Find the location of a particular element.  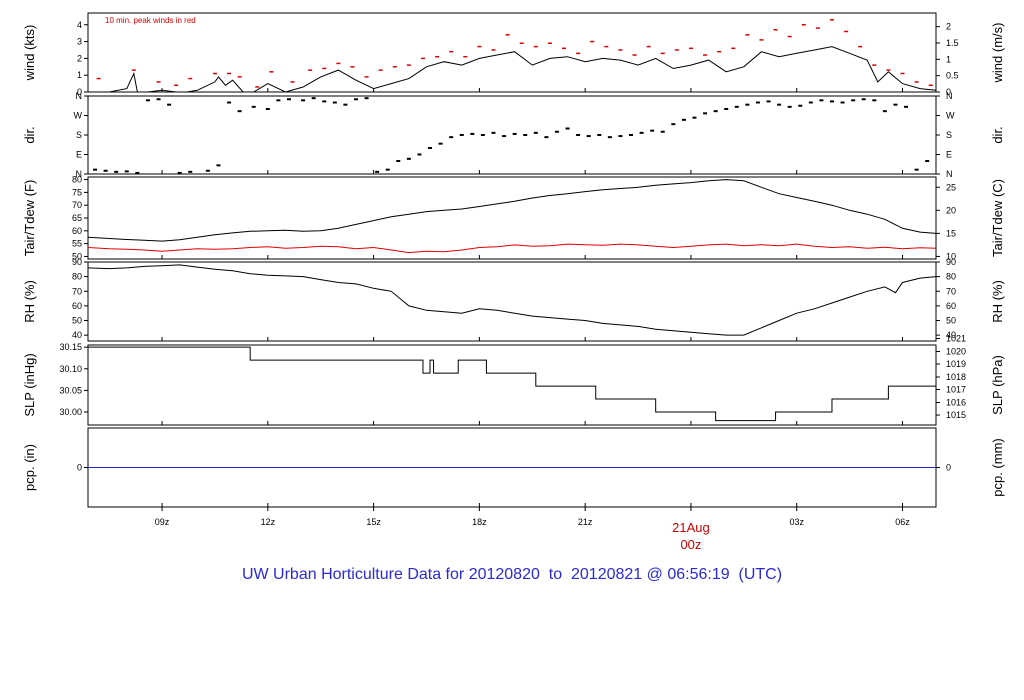

ytick-label-temp: 65 is located at coordinates (77, 218).